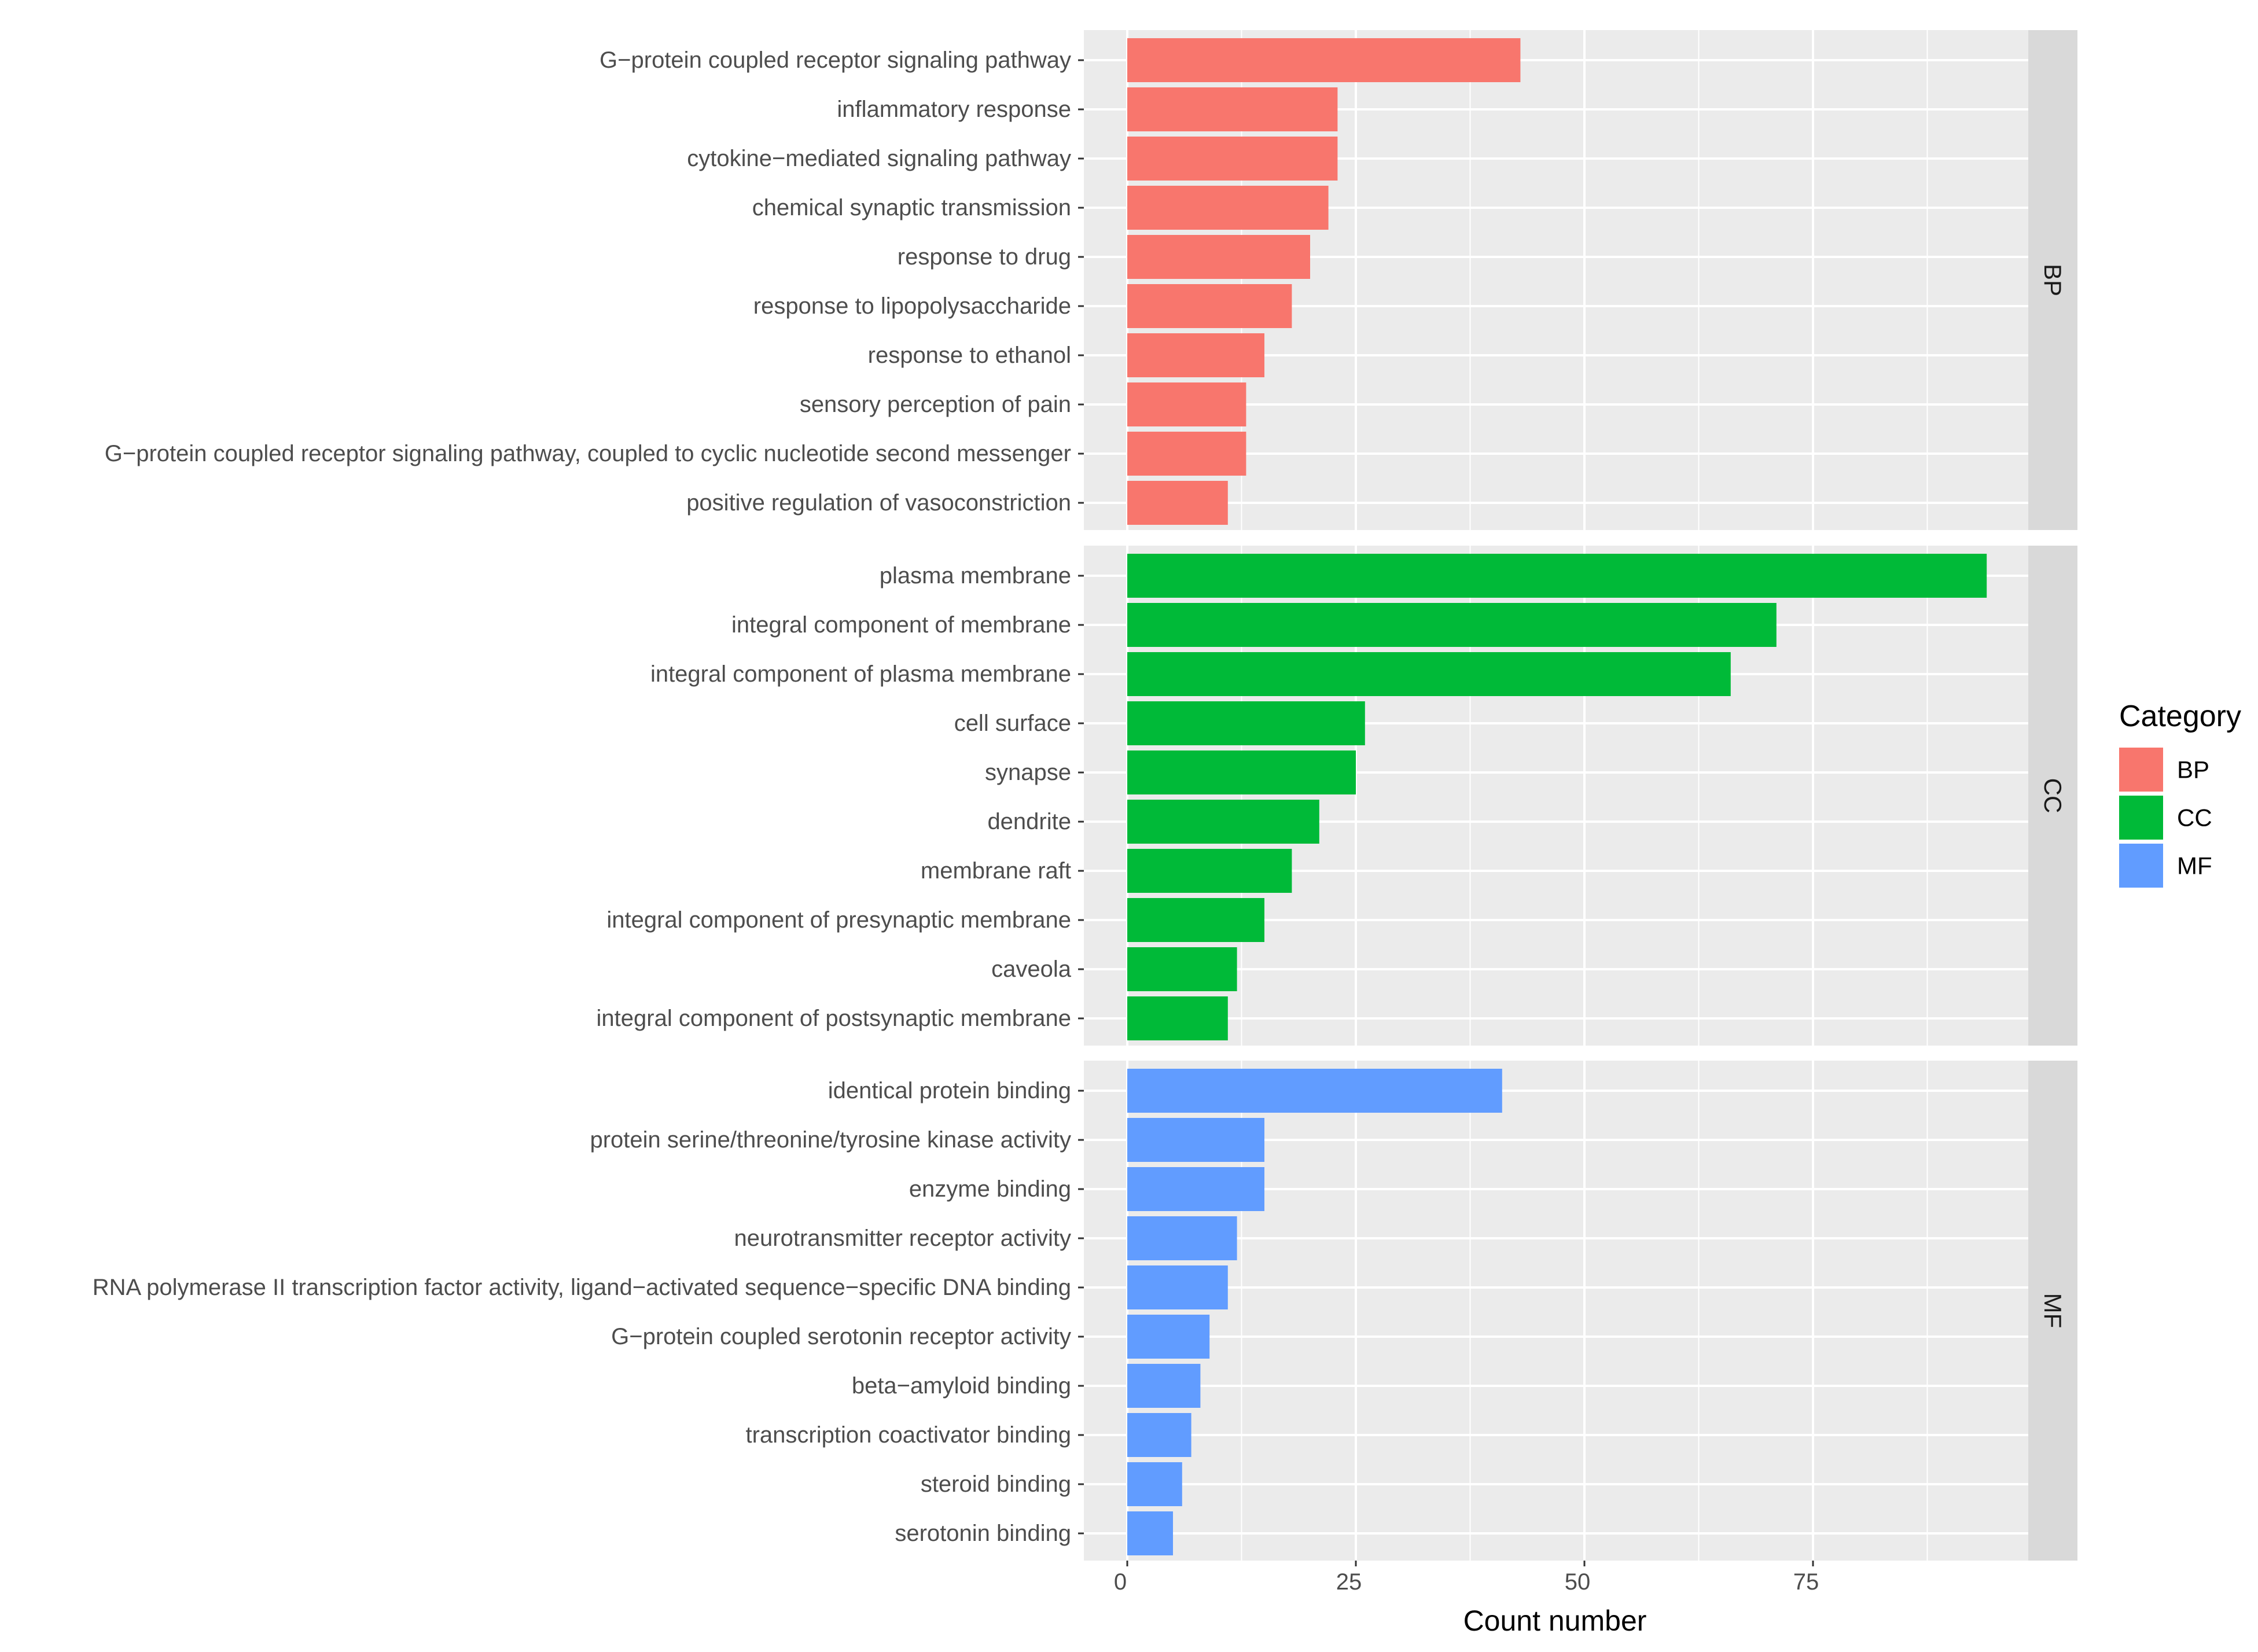 The image size is (2258, 1652). Describe the element at coordinates (1031, 969) in the screenshot. I see `category-label: caveola` at that location.